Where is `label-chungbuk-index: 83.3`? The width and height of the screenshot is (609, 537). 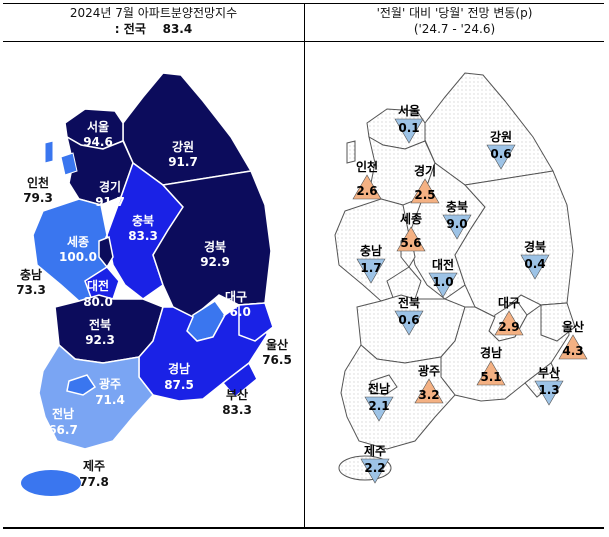
label-chungbuk-index: 83.3 is located at coordinates (143, 236).